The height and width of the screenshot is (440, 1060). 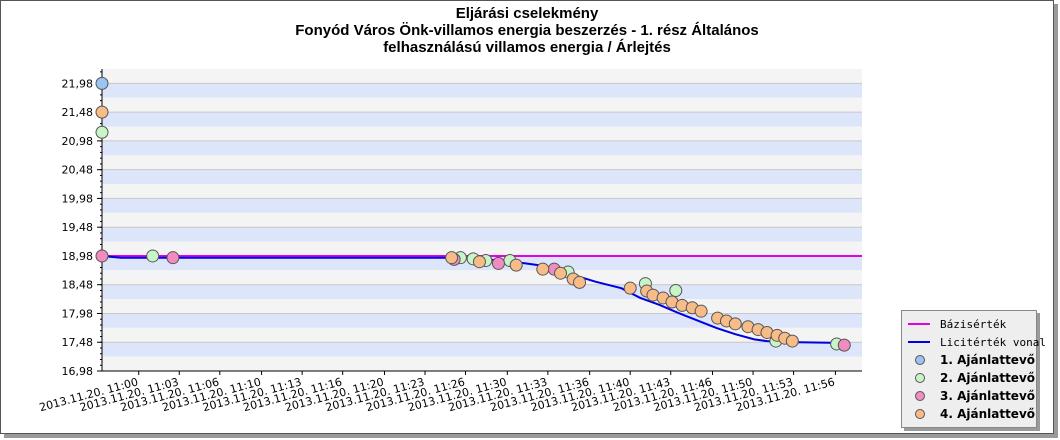 I want to click on y-tick-label: 17,98, so click(x=78, y=313).